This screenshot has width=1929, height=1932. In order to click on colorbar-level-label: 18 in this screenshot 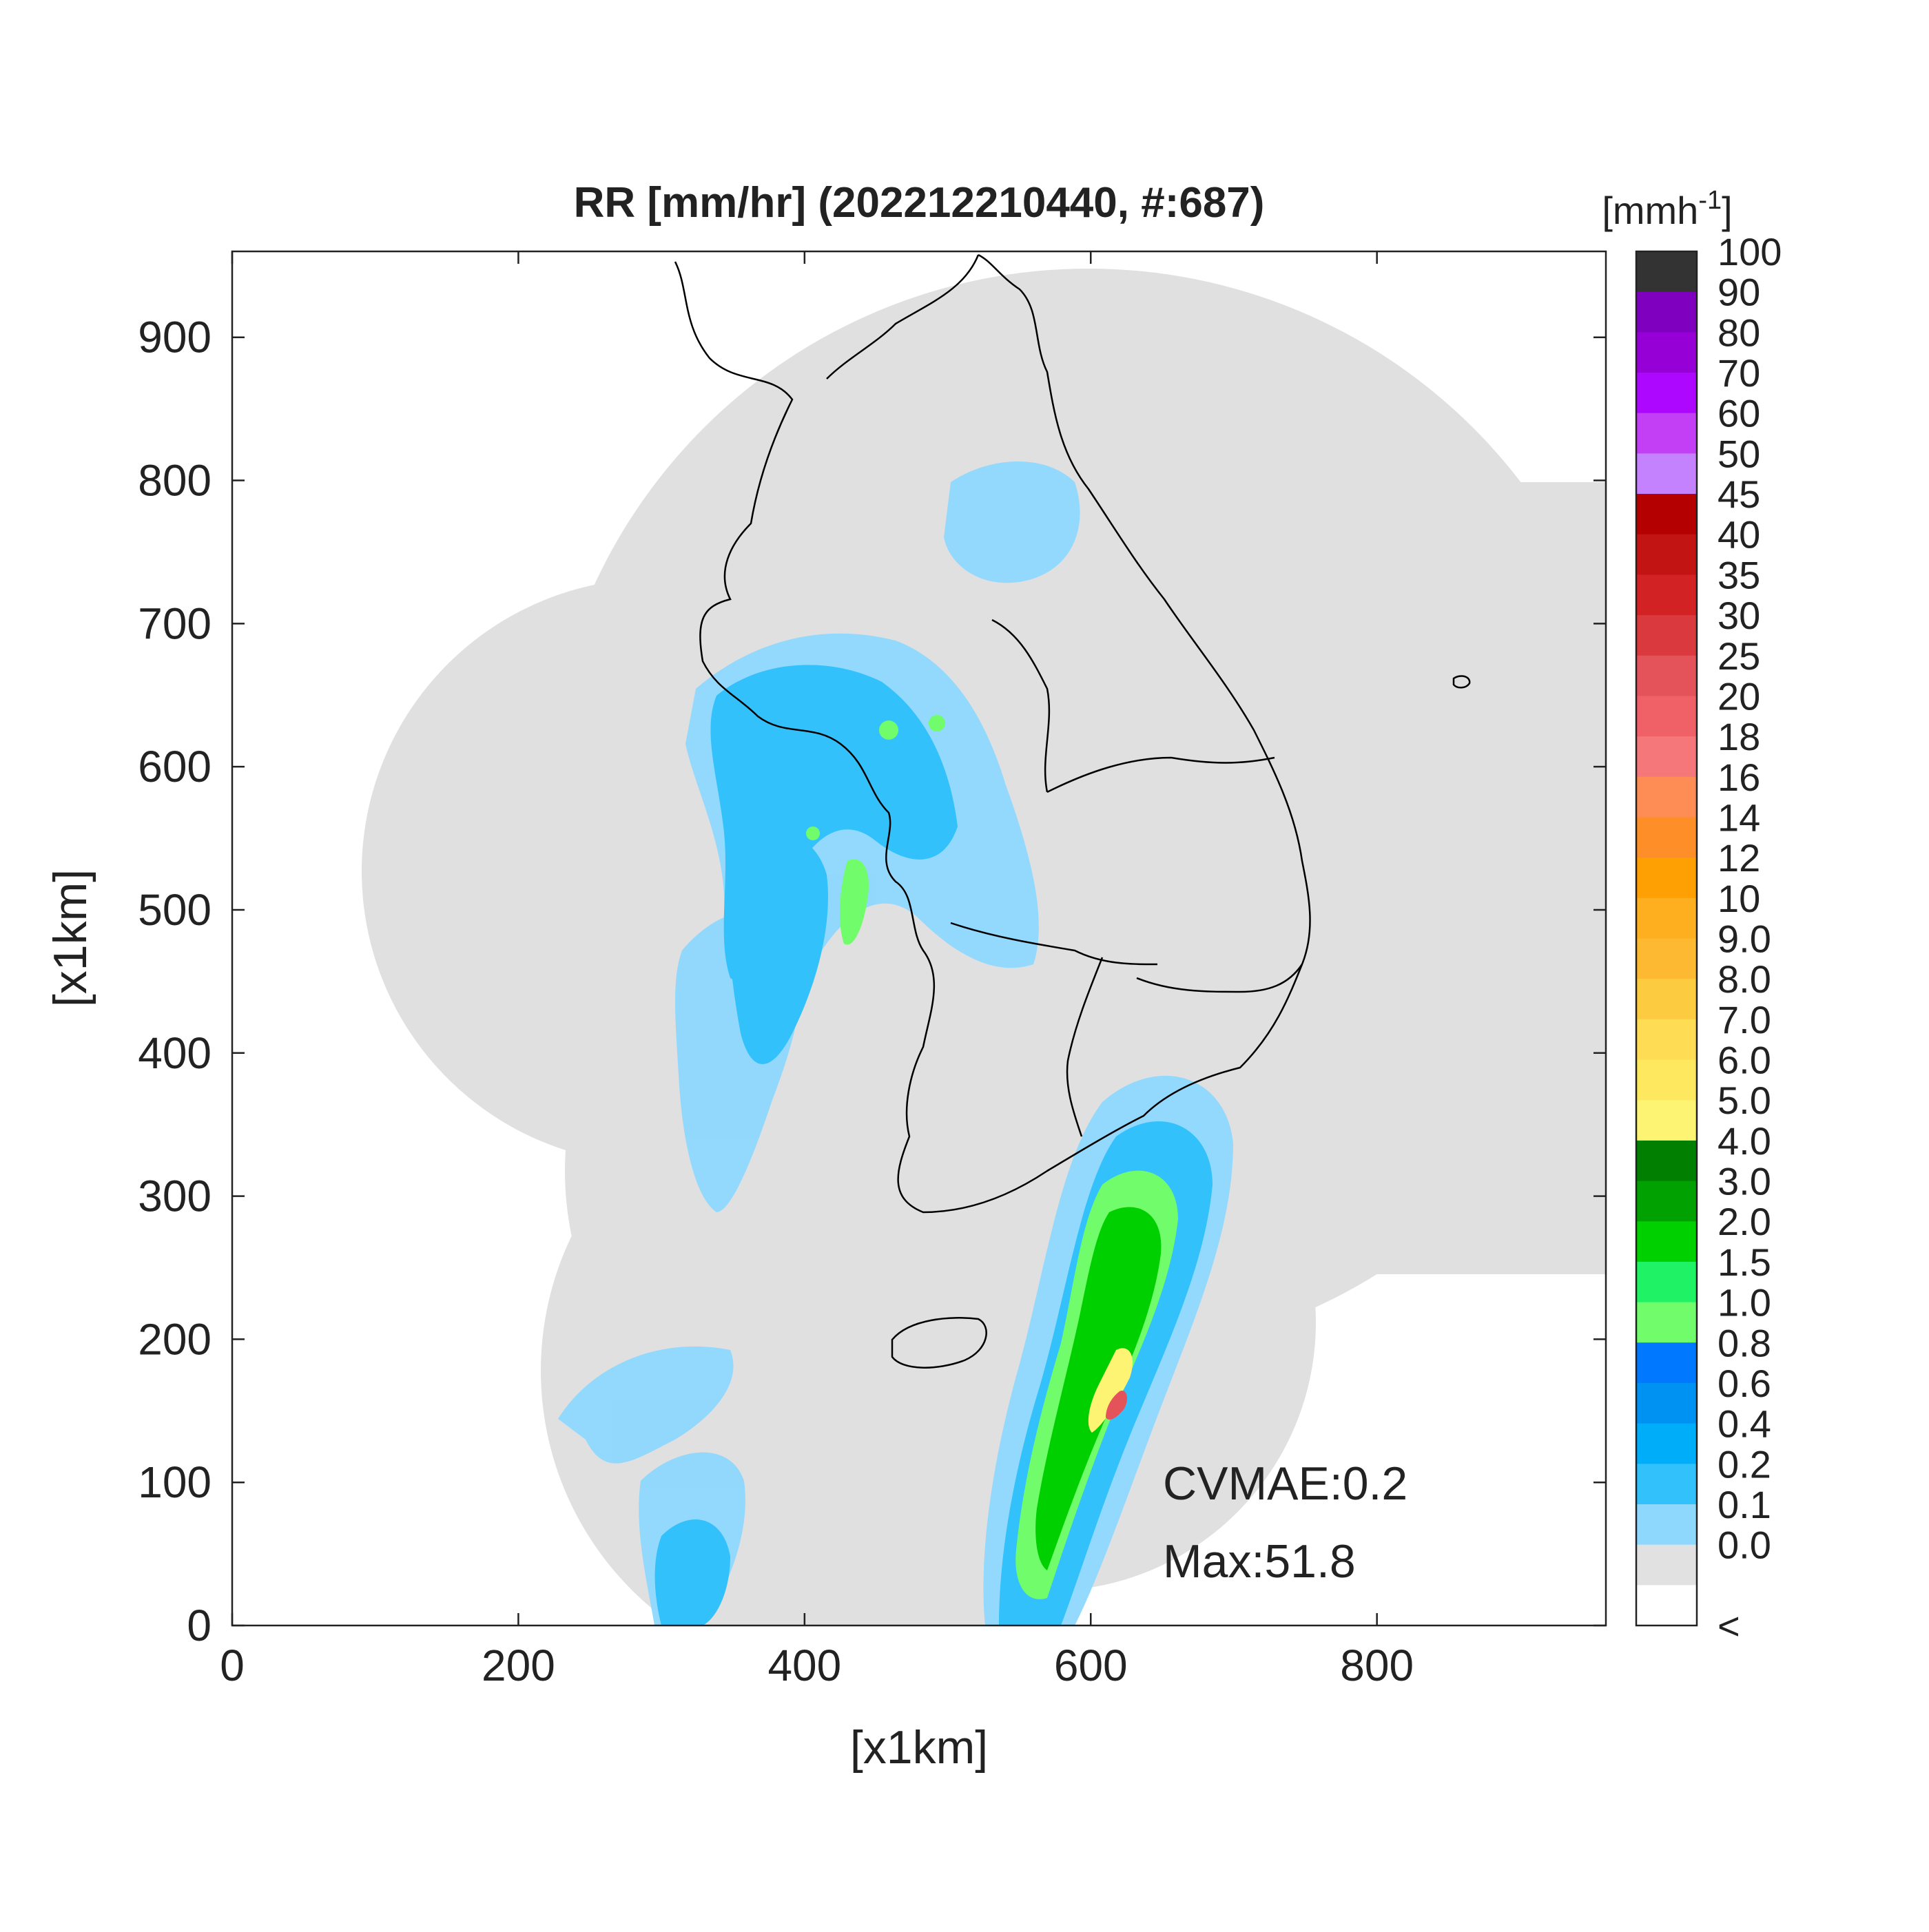, I will do `click(1738, 737)`.